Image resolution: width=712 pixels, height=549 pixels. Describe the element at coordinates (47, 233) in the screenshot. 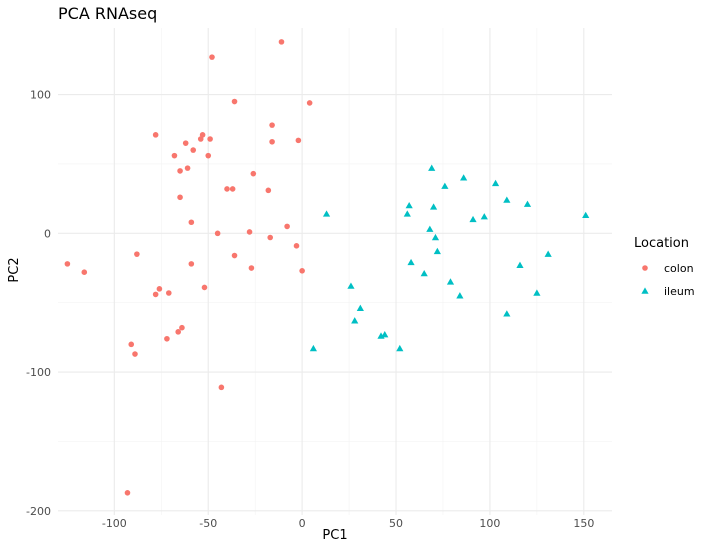

I see `y-tick-label: 0` at that location.